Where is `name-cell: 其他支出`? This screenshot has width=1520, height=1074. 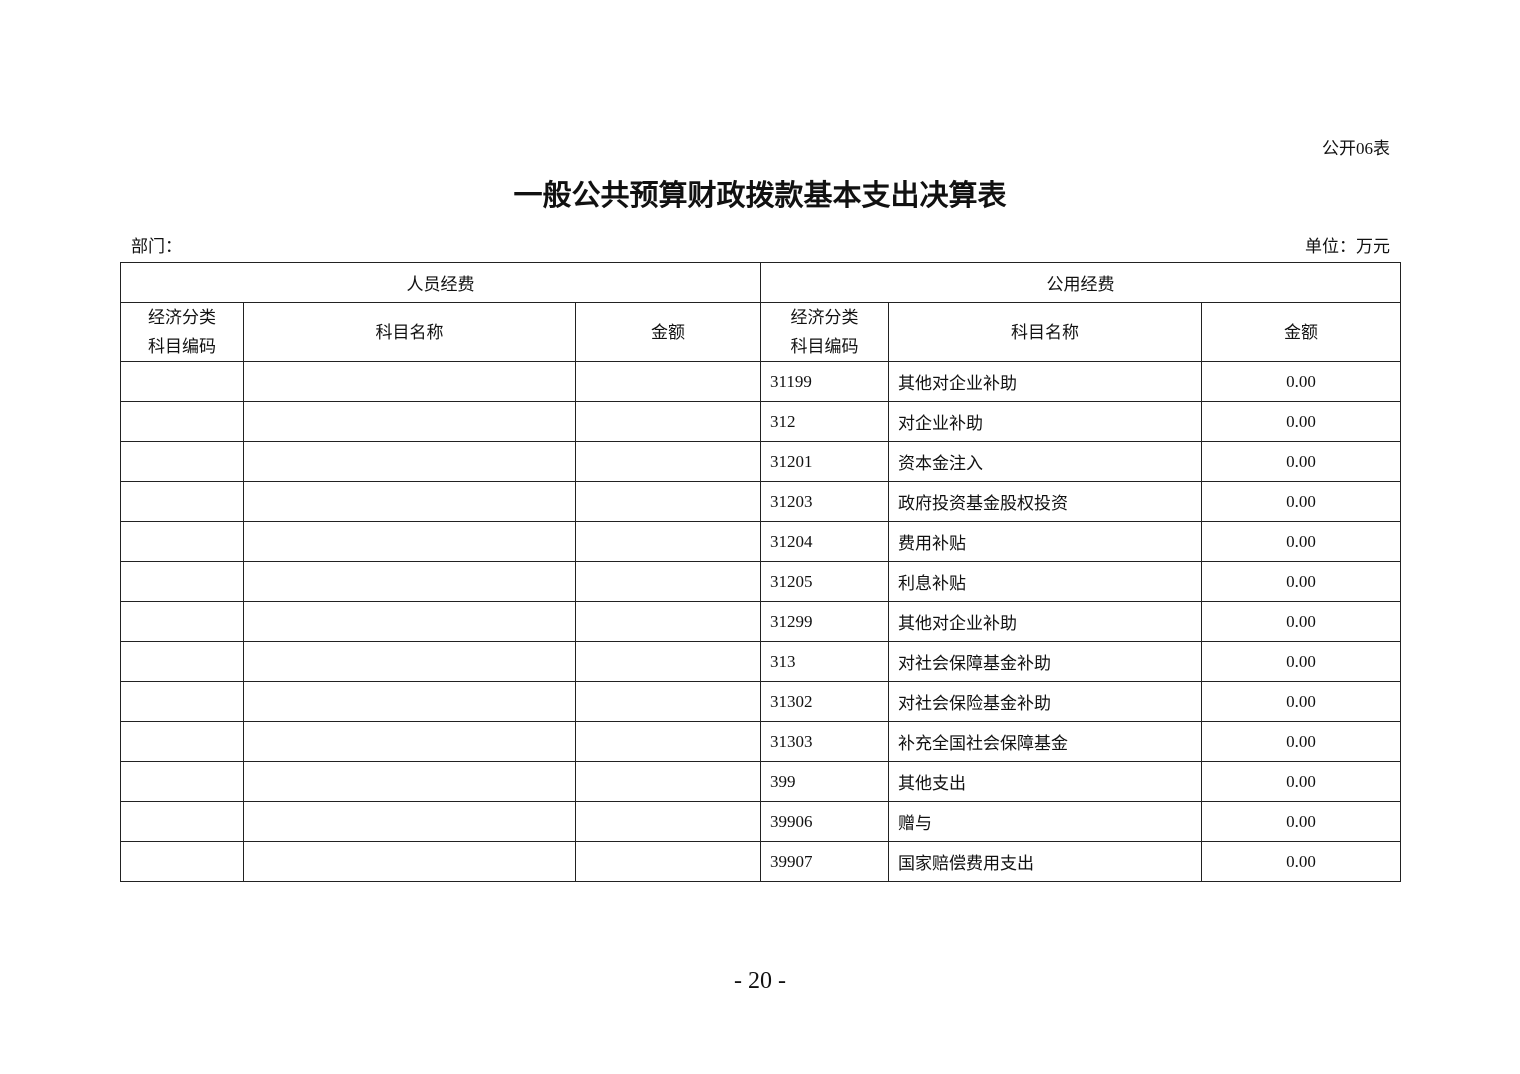 name-cell: 其他支出 is located at coordinates (1045, 781).